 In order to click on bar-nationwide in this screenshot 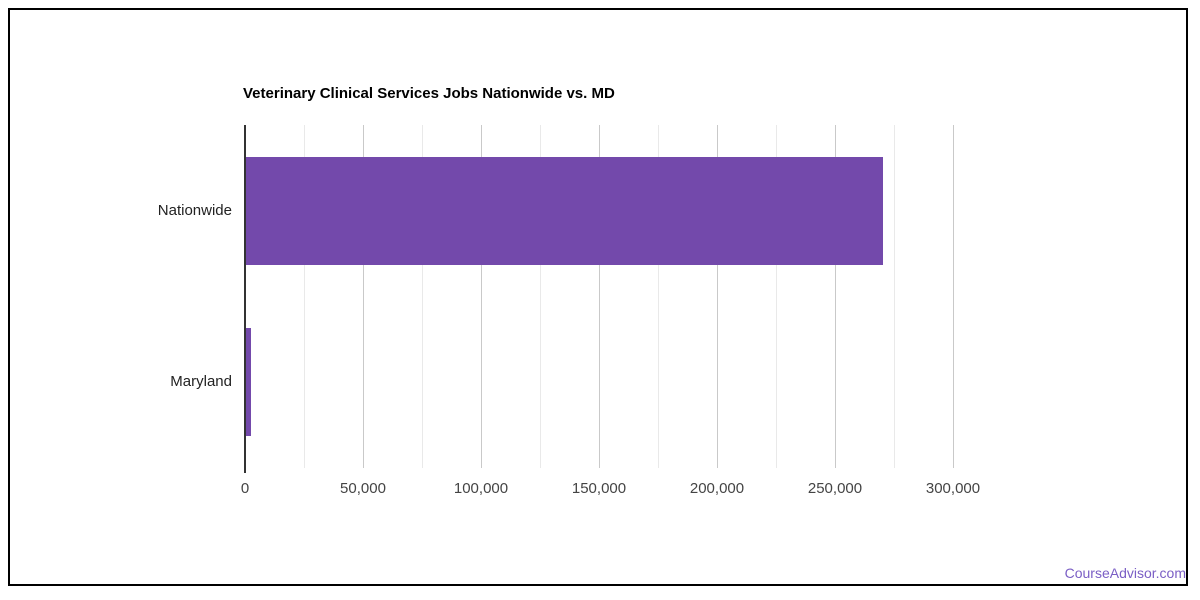, I will do `click(564, 210)`.